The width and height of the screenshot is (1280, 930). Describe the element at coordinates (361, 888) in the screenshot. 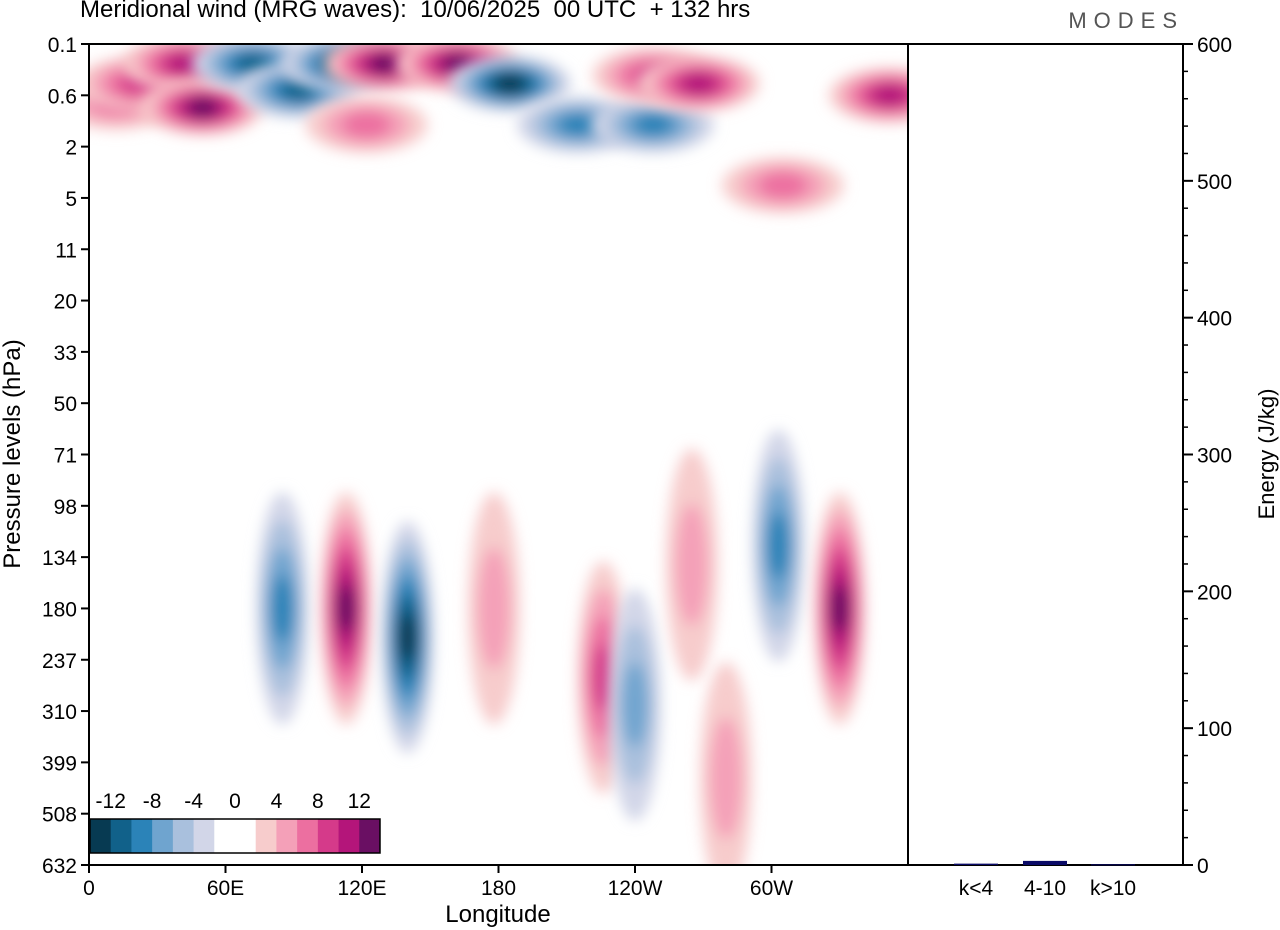

I see `x-tick-label: 120E` at that location.